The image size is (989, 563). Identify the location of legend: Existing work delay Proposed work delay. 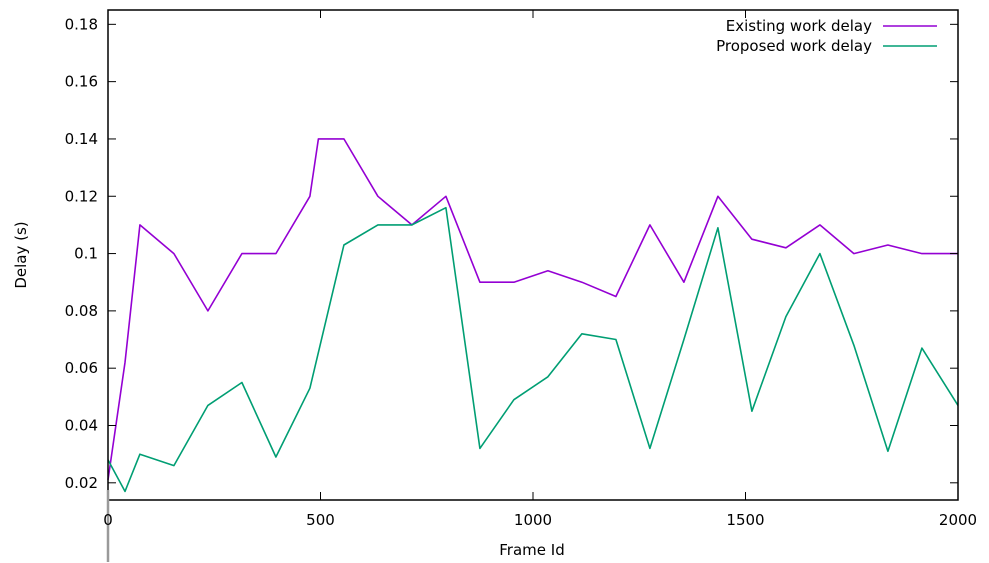
(826, 36).